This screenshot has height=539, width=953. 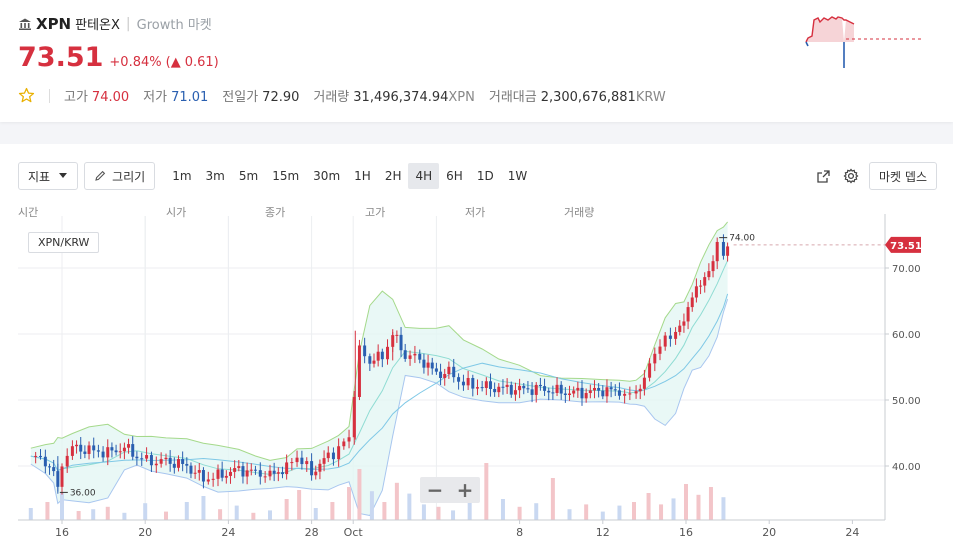 What do you see at coordinates (517, 176) in the screenshot?
I see `timeframe-1w: 1W` at bounding box center [517, 176].